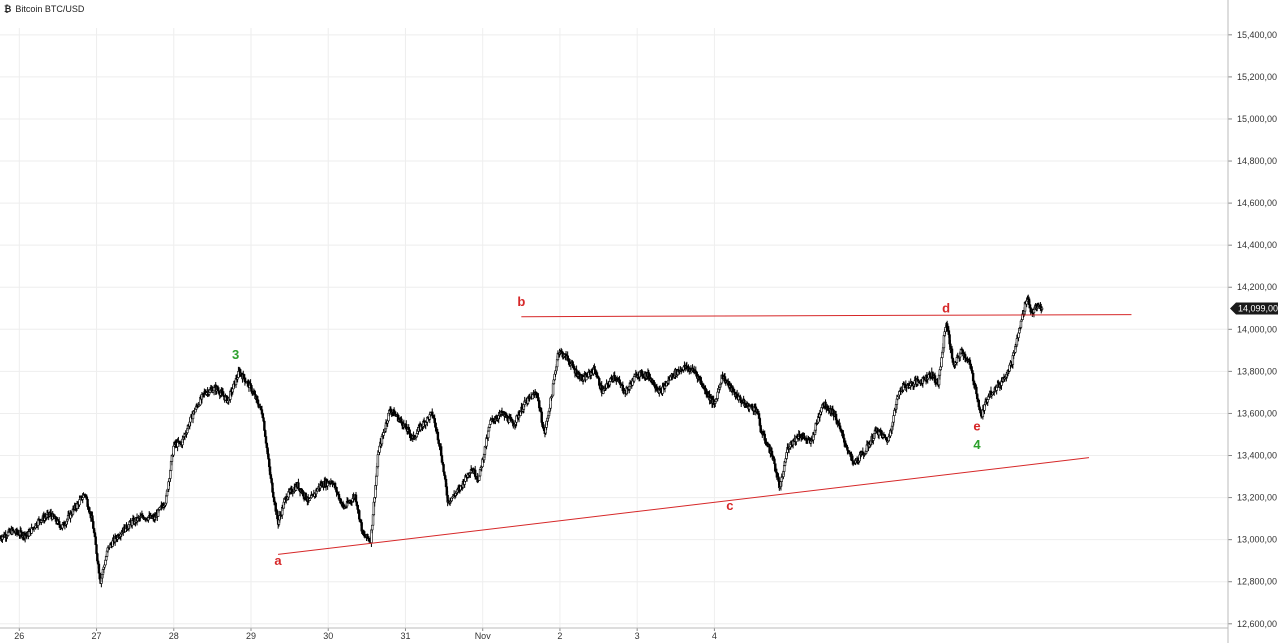  Describe the element at coordinates (1257, 582) in the screenshot. I see `y-tick-label: 12,800,00` at that location.